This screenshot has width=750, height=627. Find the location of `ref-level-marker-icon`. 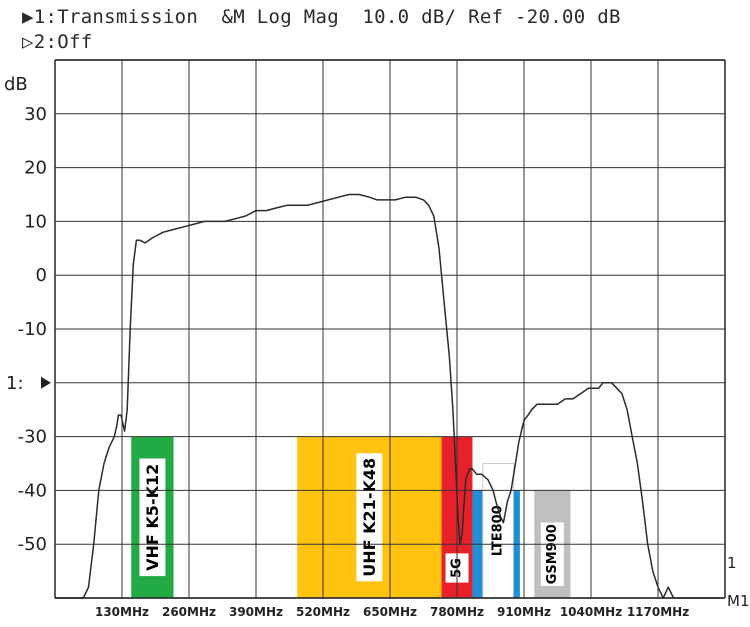

ref-level-marker-icon is located at coordinates (46, 382).